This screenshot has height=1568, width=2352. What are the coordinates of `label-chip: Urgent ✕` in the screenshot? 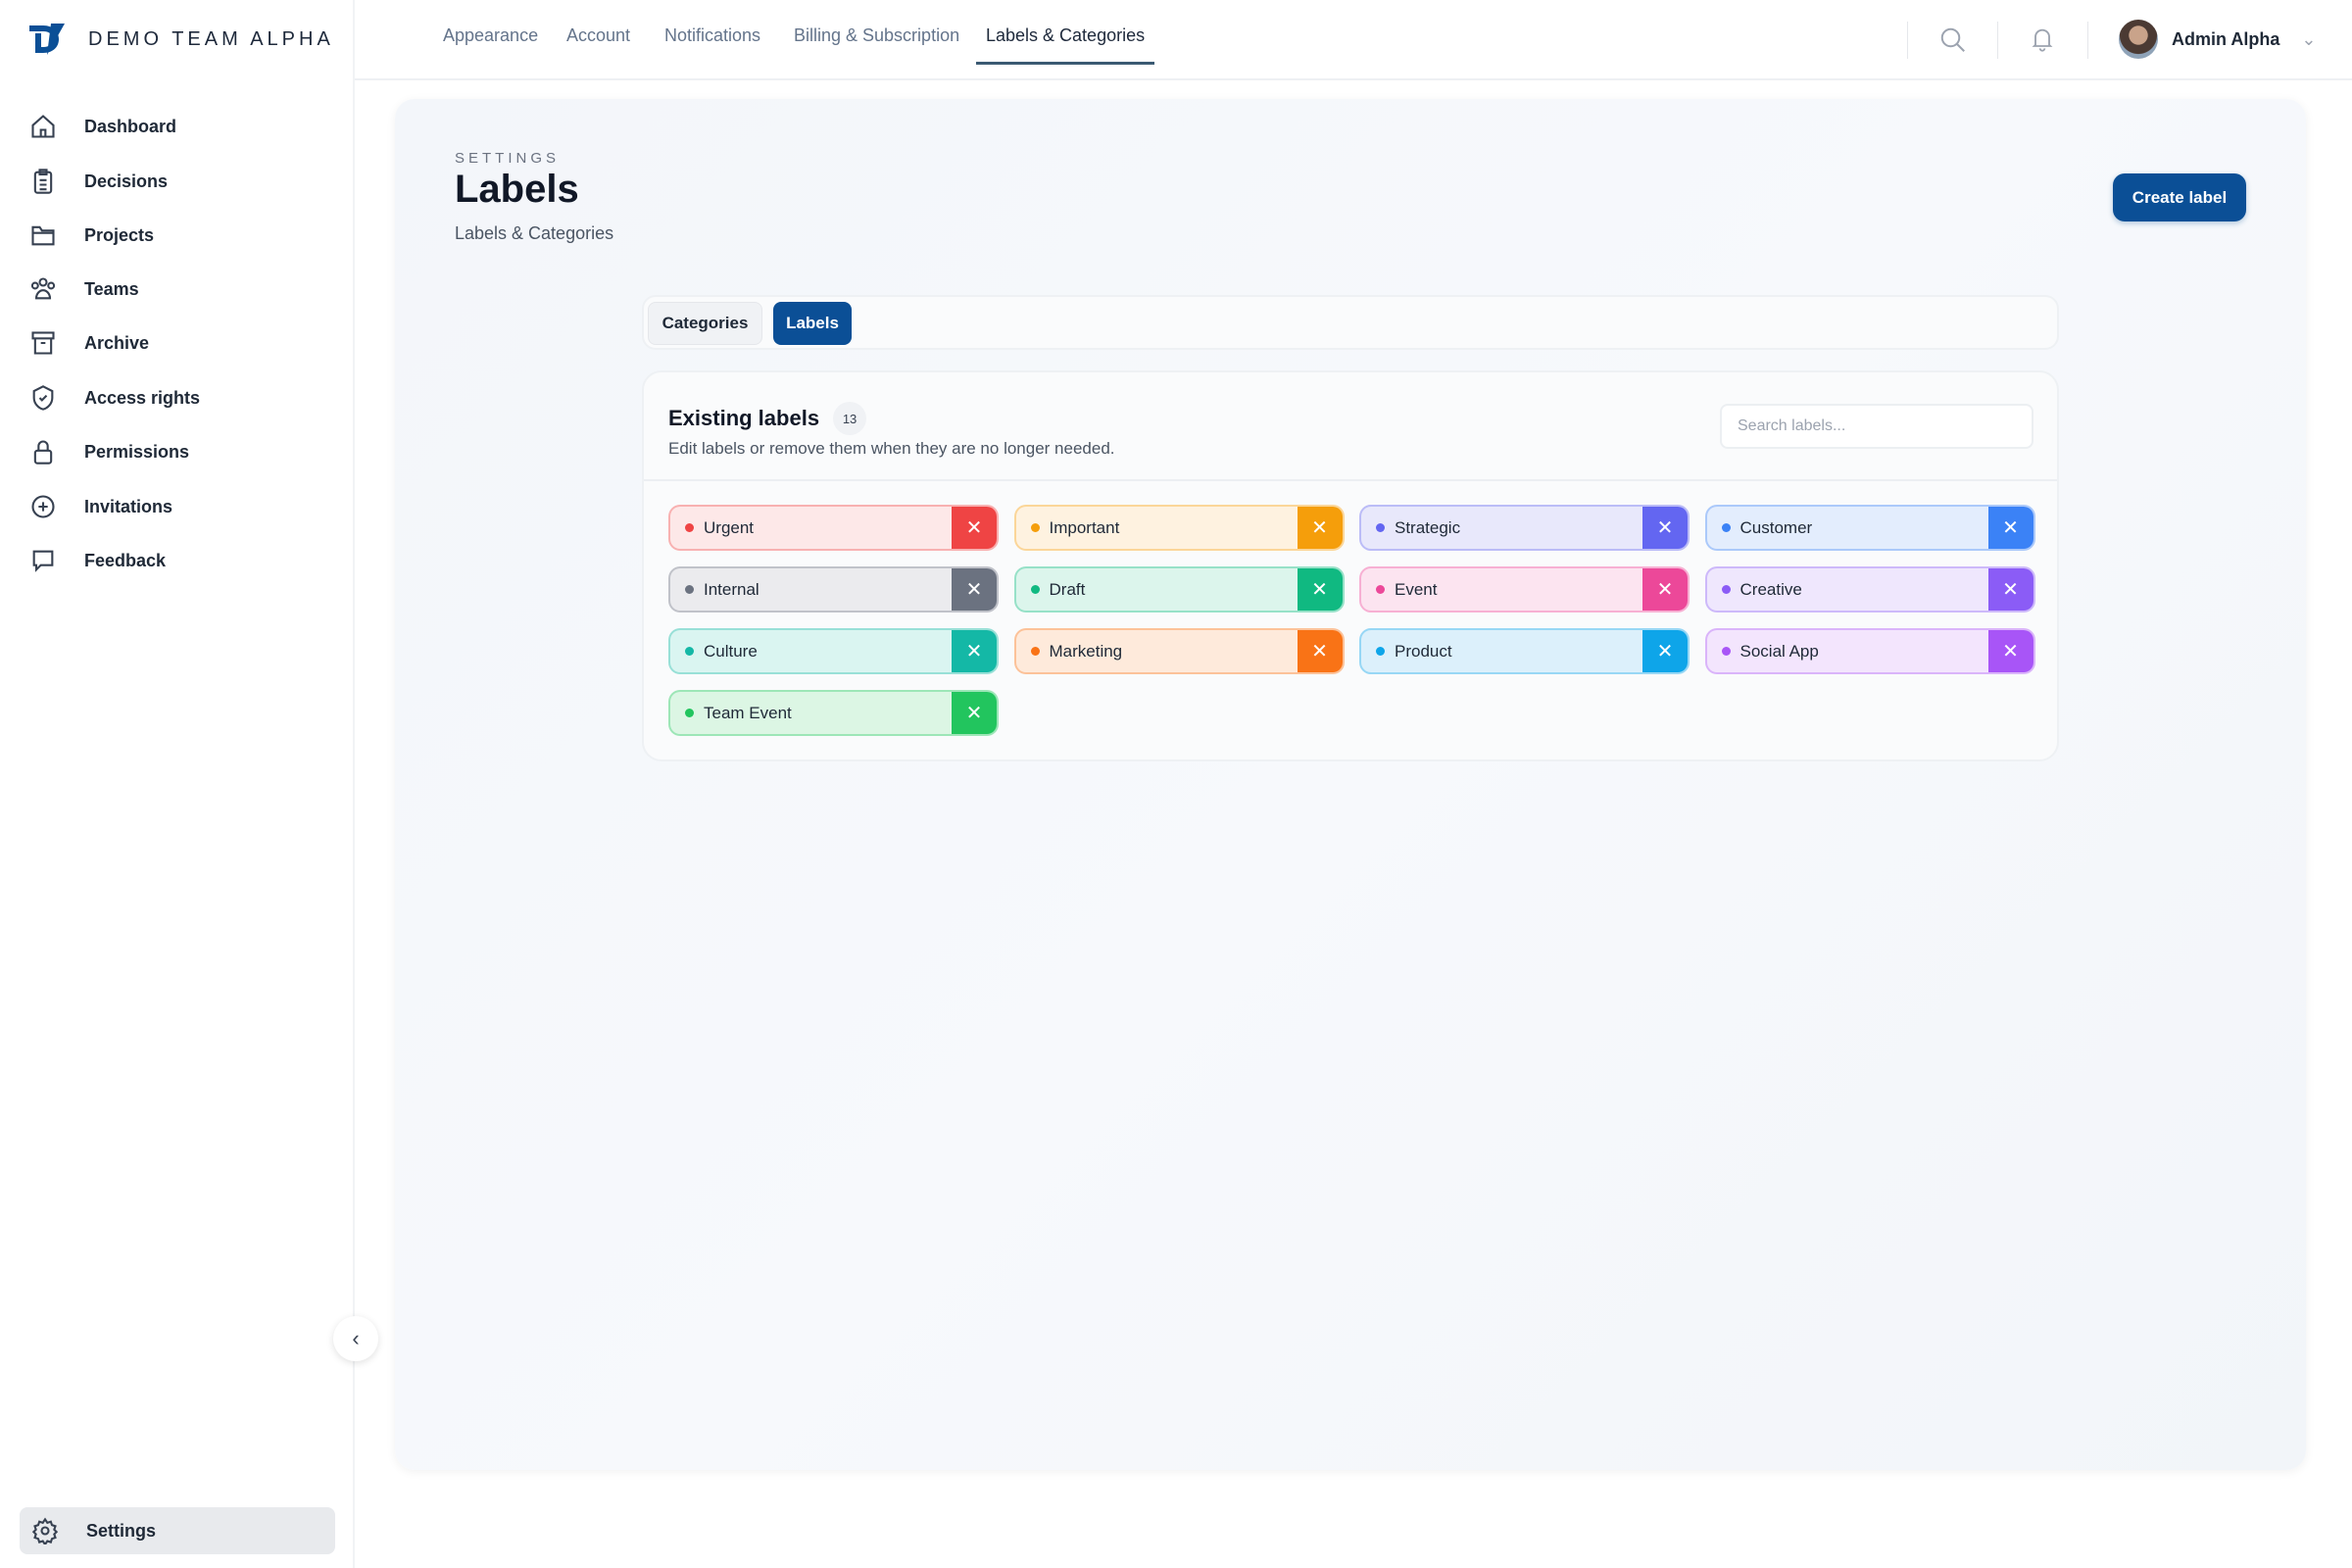 It's located at (833, 528).